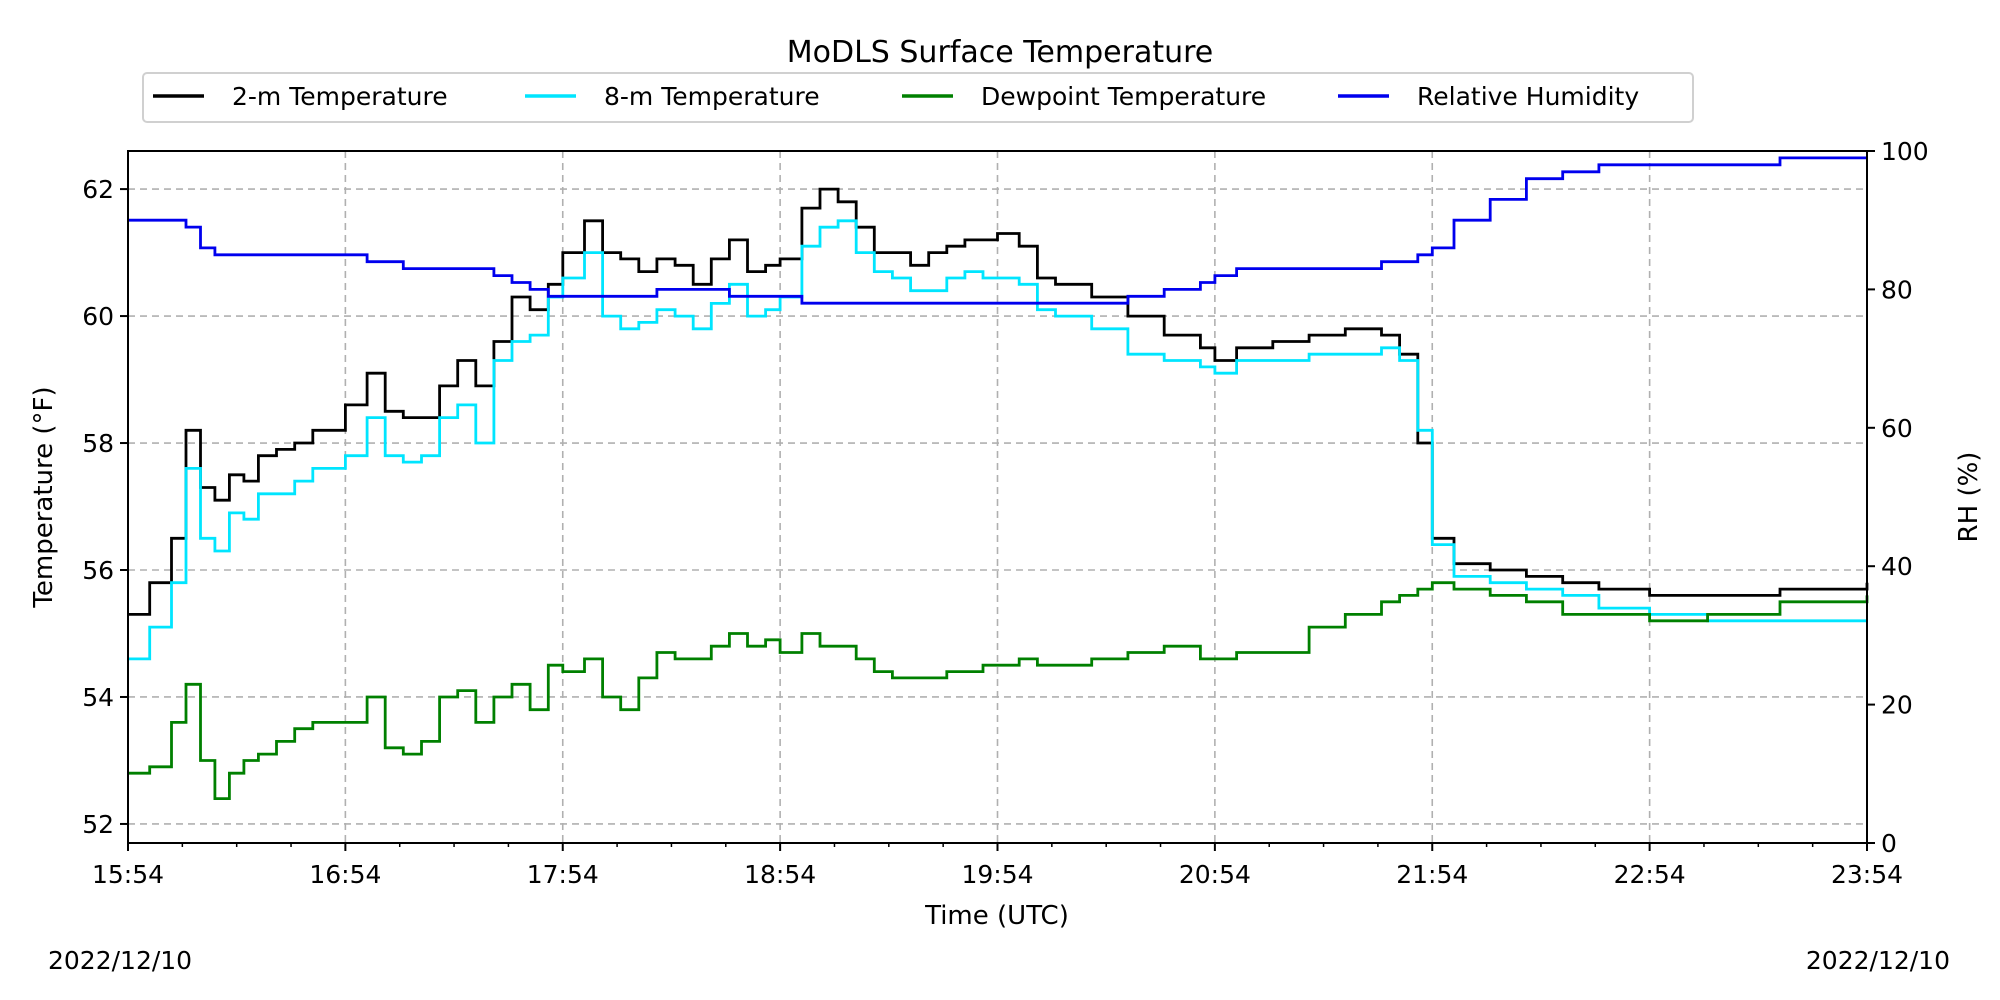 This screenshot has width=2000, height=1000. What do you see at coordinates (780, 874) in the screenshot?
I see `x-tick-label: 18:54` at bounding box center [780, 874].